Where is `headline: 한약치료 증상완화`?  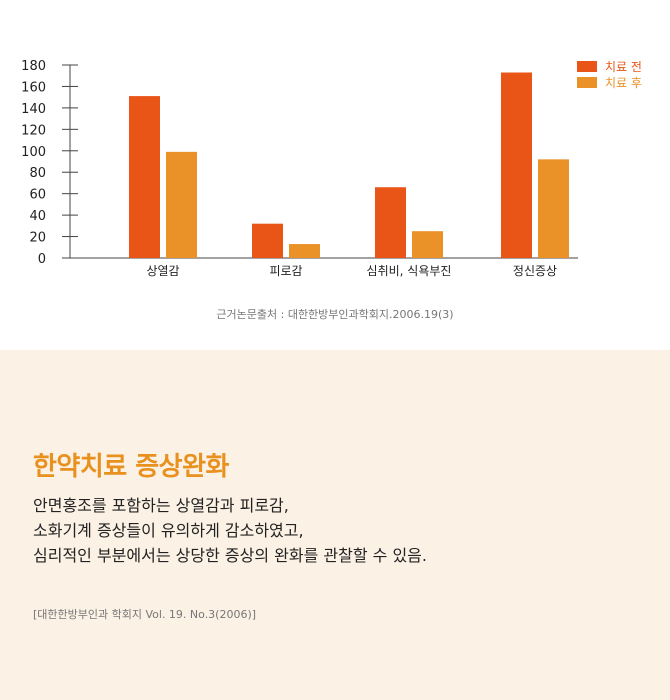 headline: 한약치료 증상완화 is located at coordinates (131, 467).